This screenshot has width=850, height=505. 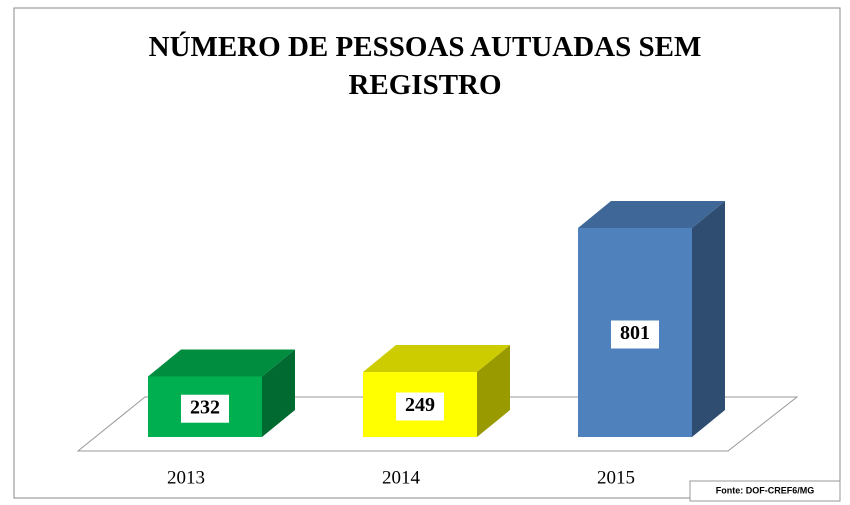 I want to click on source: Fonte: DOF-CREF6/MG, so click(x=765, y=490).